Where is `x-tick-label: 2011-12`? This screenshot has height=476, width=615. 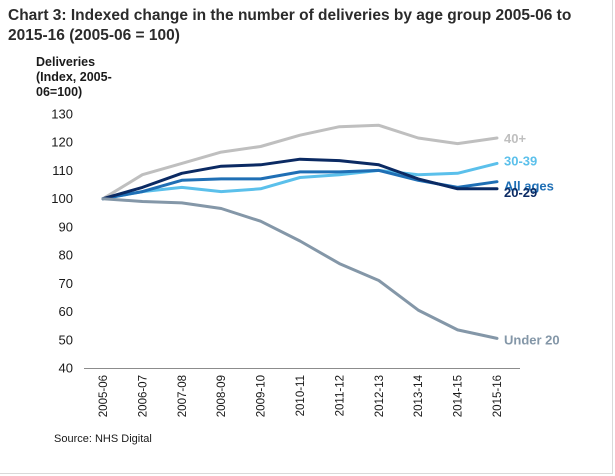
x-tick-label: 2011-12 is located at coordinates (340, 395).